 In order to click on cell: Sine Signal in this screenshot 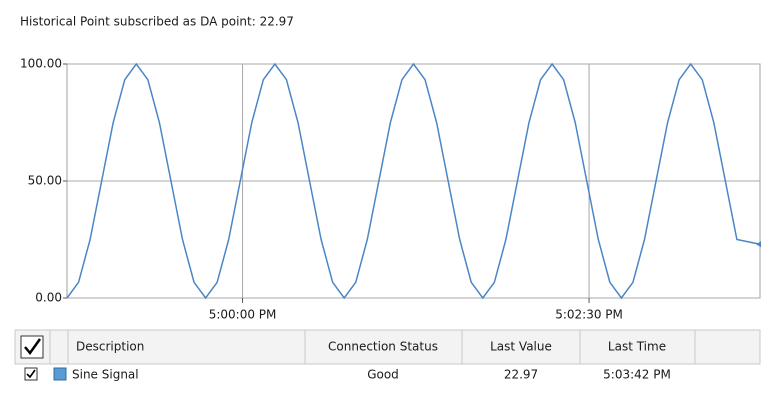, I will do `click(105, 375)`.